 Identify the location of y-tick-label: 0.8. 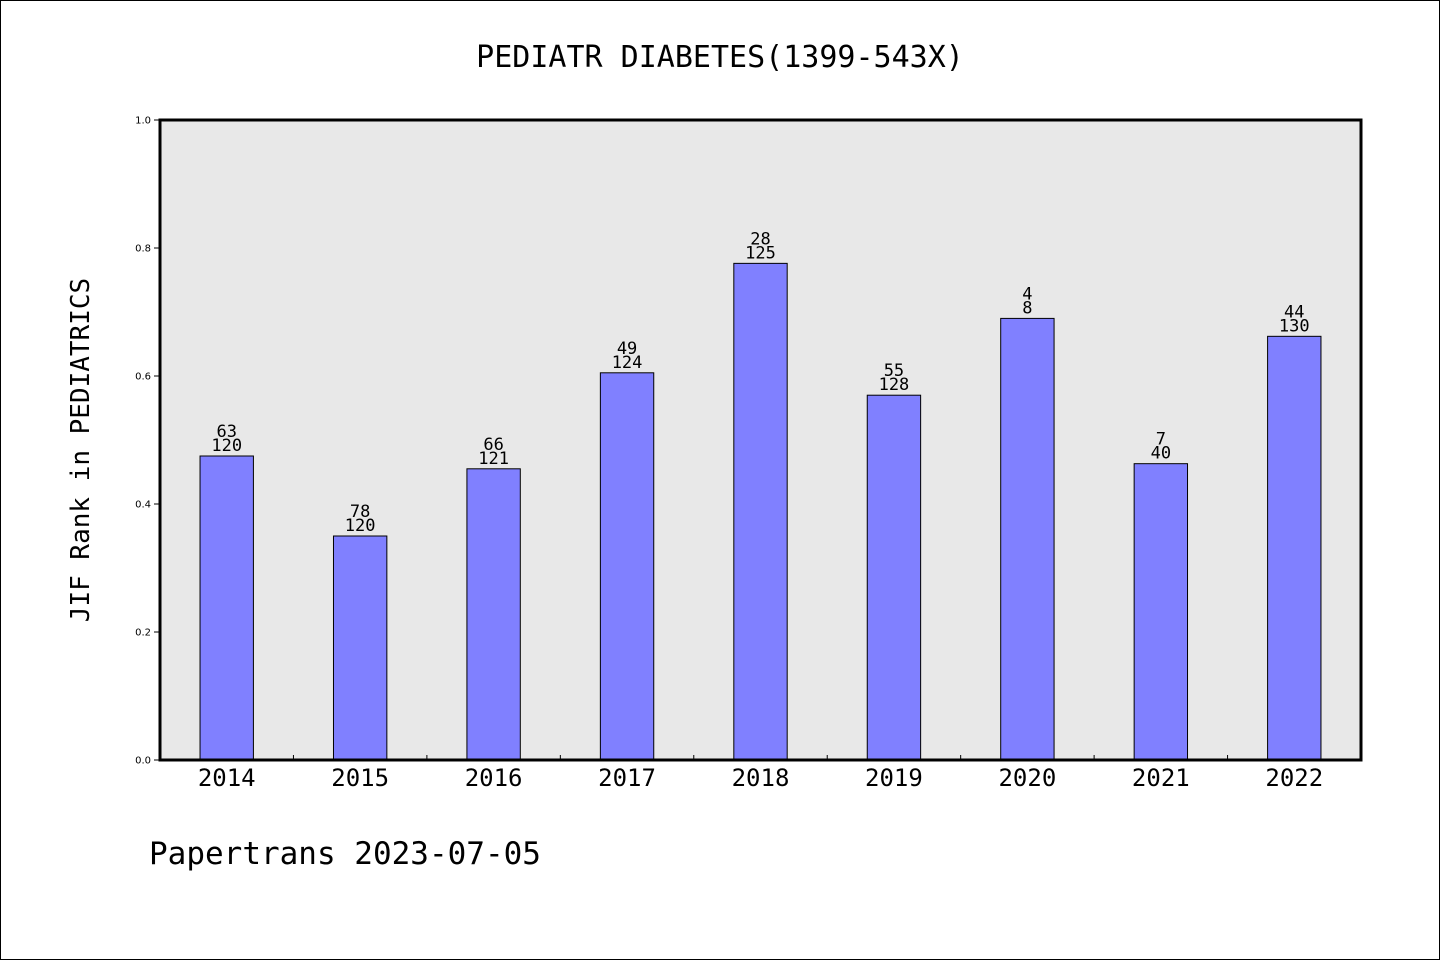
(143, 249).